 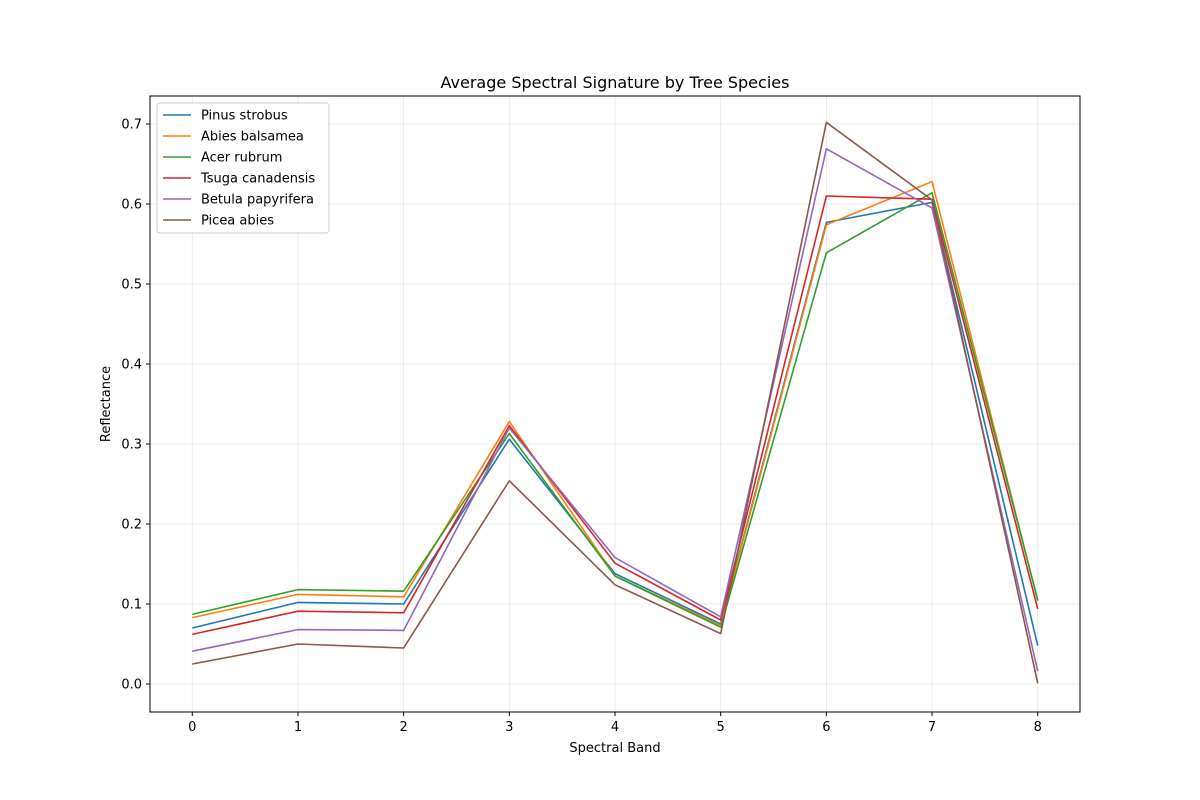 I want to click on y-tick-label: 0.0, so click(x=131, y=685).